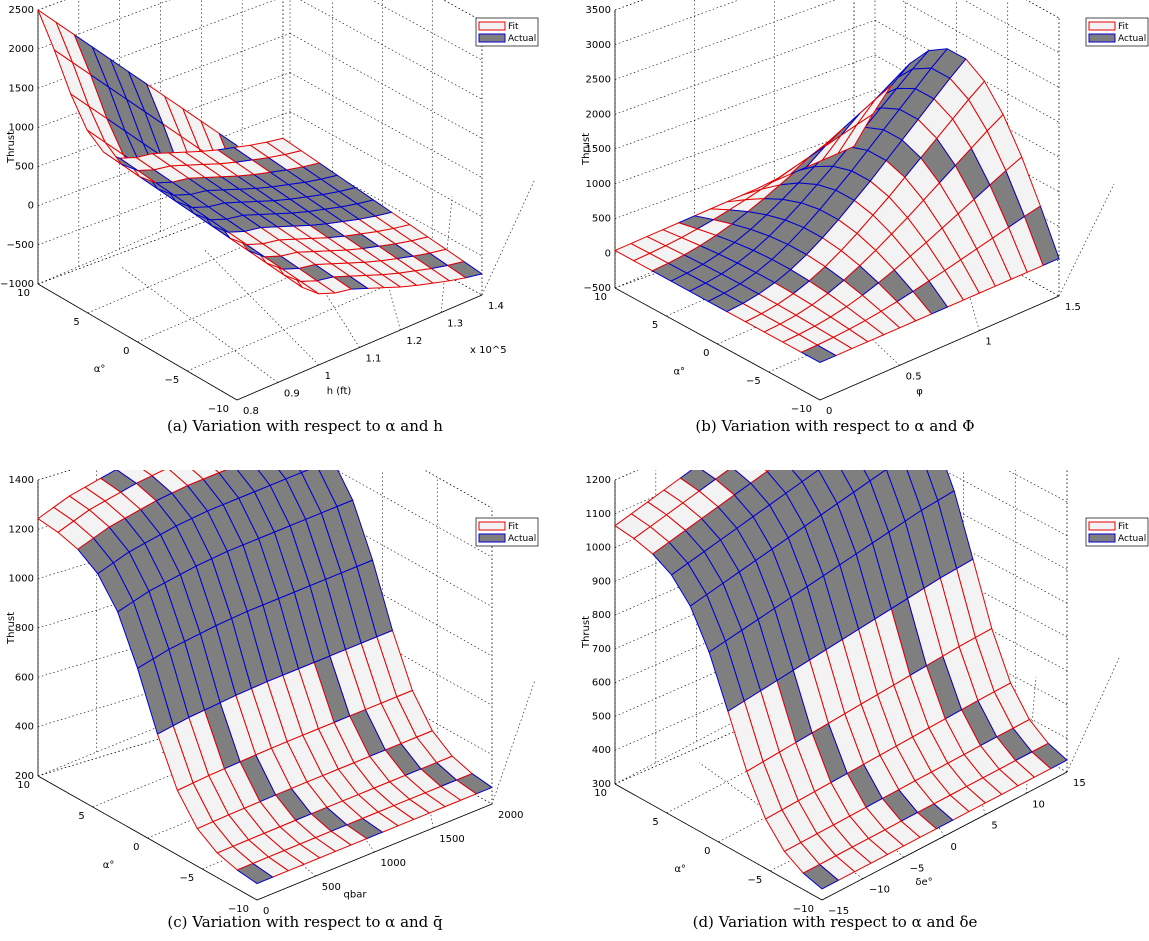 The width and height of the screenshot is (1149, 941). What do you see at coordinates (598, 45) in the screenshot?
I see `z-tick-label: 3000` at bounding box center [598, 45].